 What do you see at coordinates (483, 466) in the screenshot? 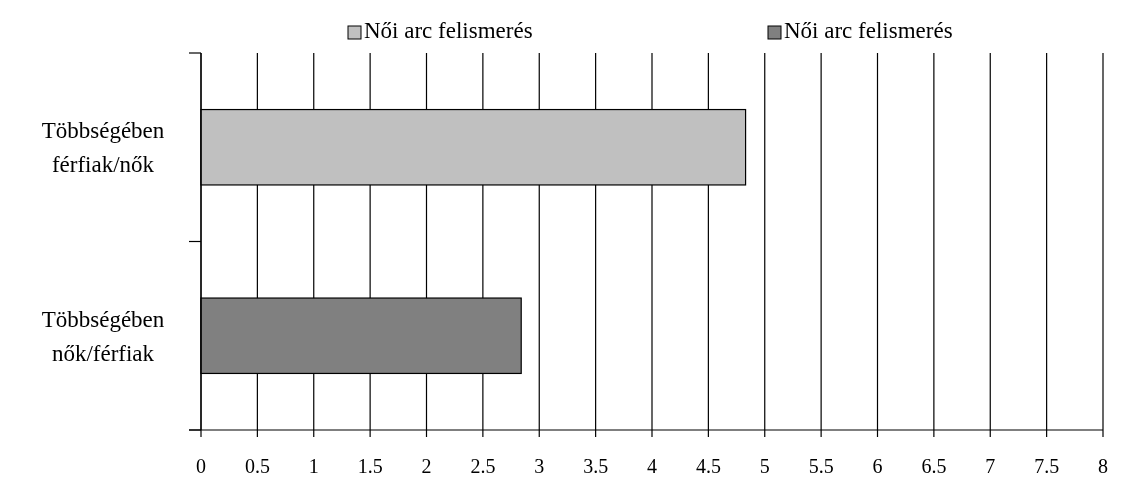
I see `x-tick-label: 2.5` at bounding box center [483, 466].